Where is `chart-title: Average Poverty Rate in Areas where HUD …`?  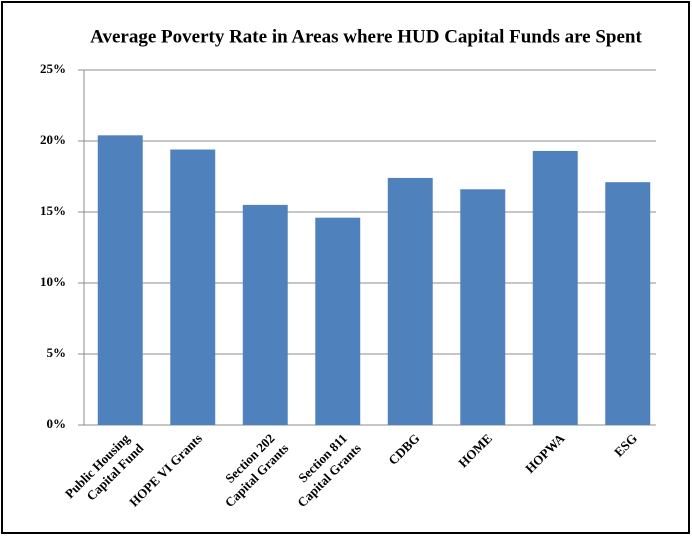
chart-title: Average Poverty Rate in Areas where HUD … is located at coordinates (366, 36).